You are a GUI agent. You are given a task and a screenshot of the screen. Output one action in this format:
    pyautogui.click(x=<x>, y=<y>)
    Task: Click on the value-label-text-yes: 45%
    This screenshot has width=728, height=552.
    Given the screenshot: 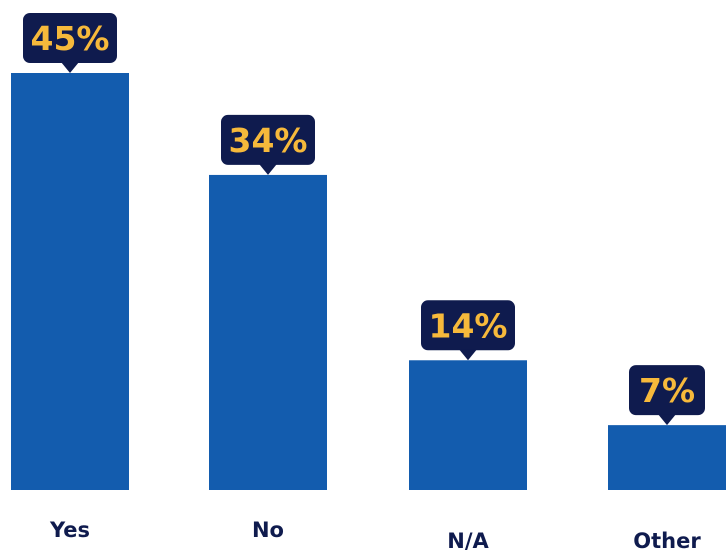 What is the action you would take?
    pyautogui.click(x=70, y=38)
    